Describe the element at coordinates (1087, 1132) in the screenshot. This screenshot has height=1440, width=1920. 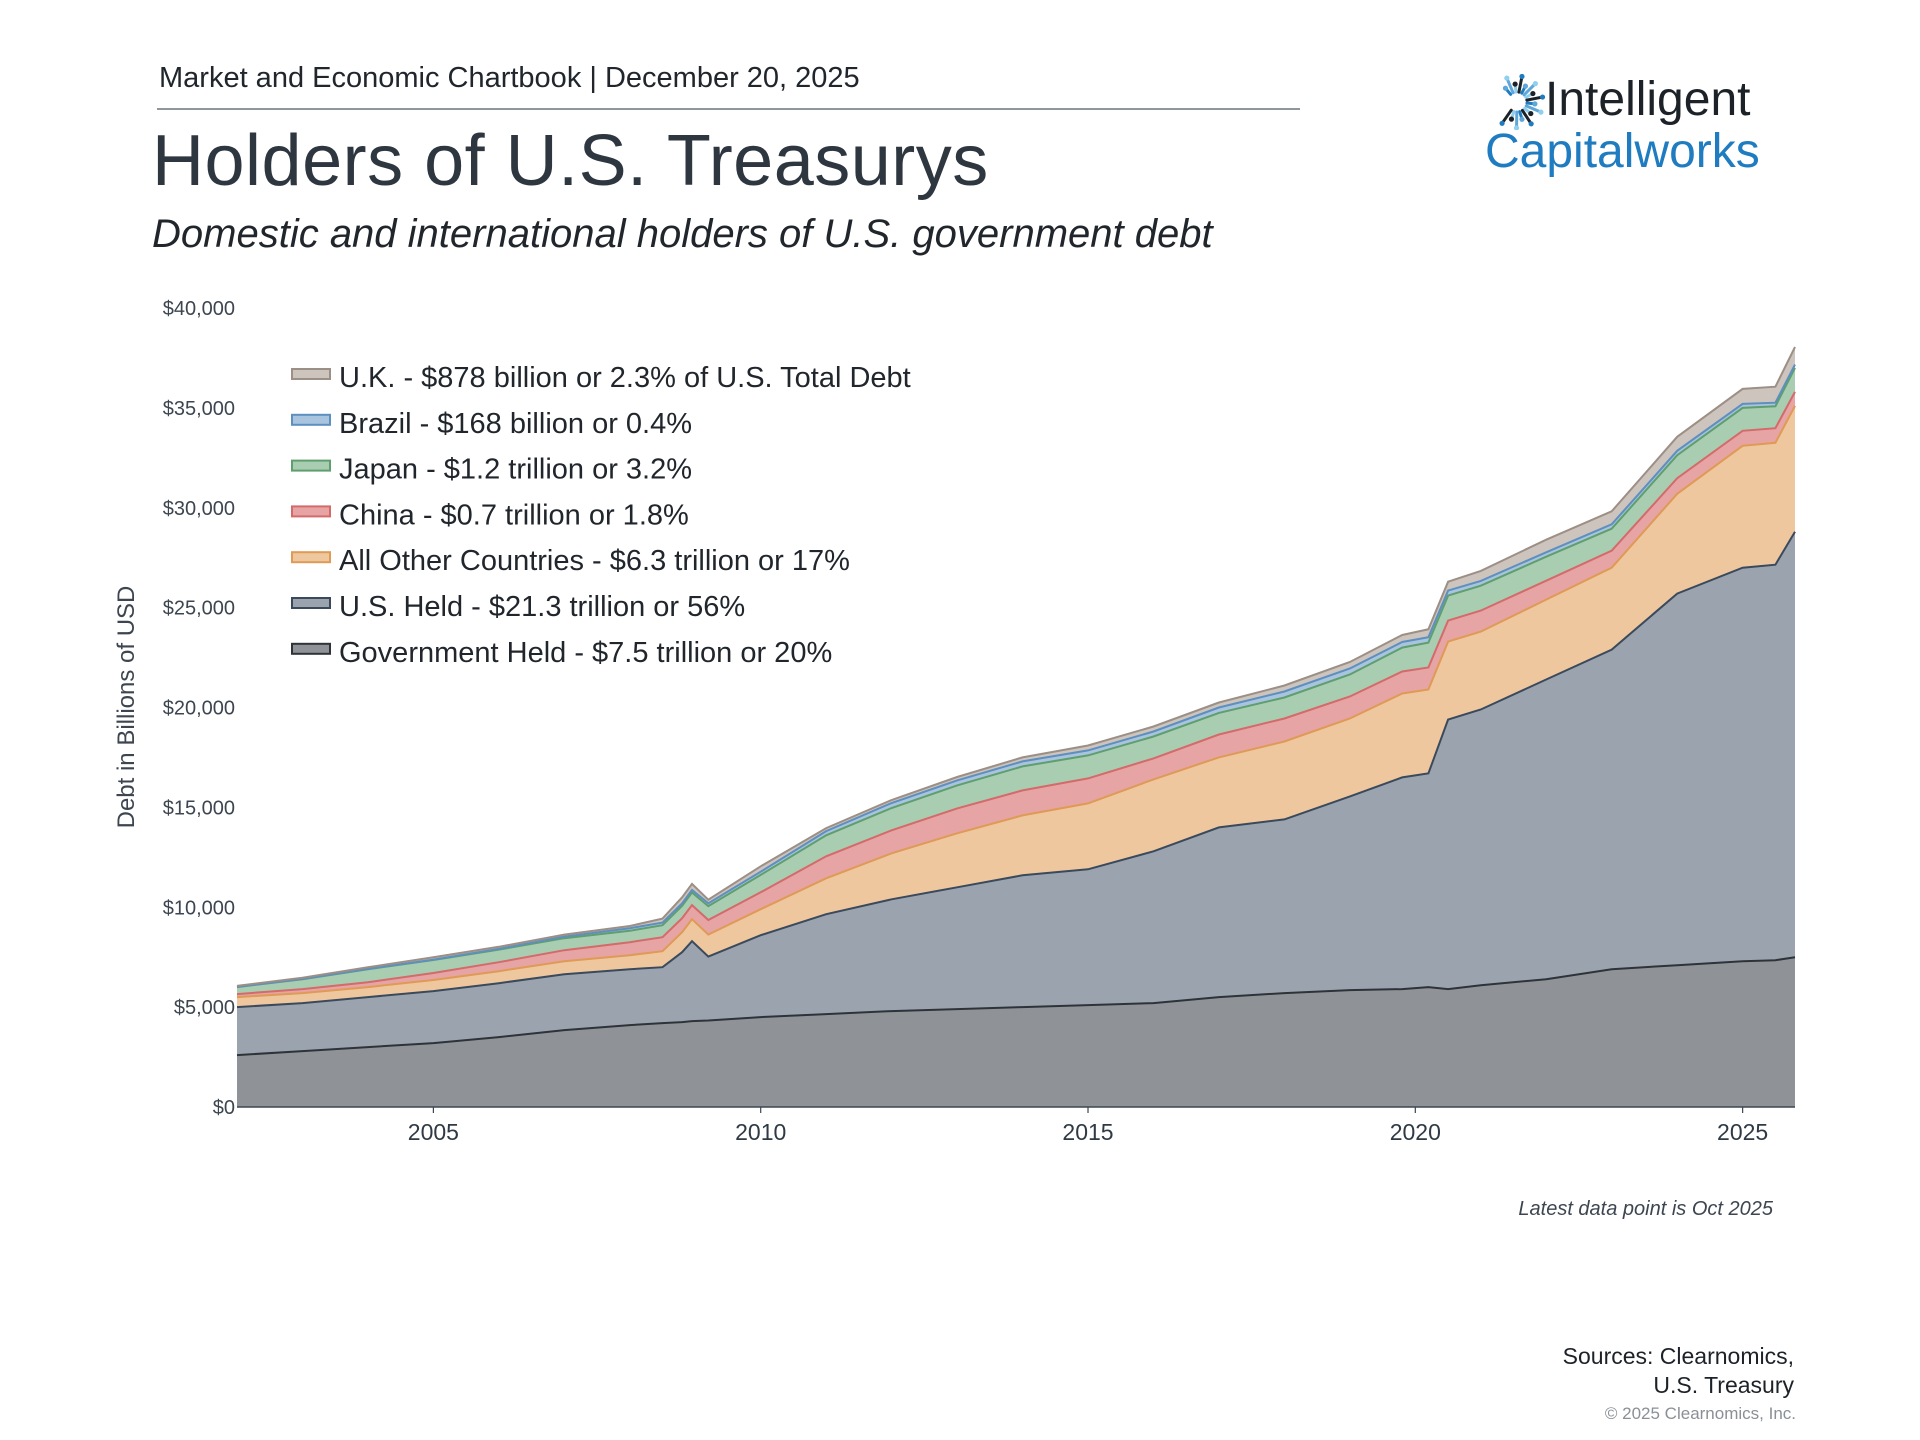
I see `x-tick-label: 2015` at that location.